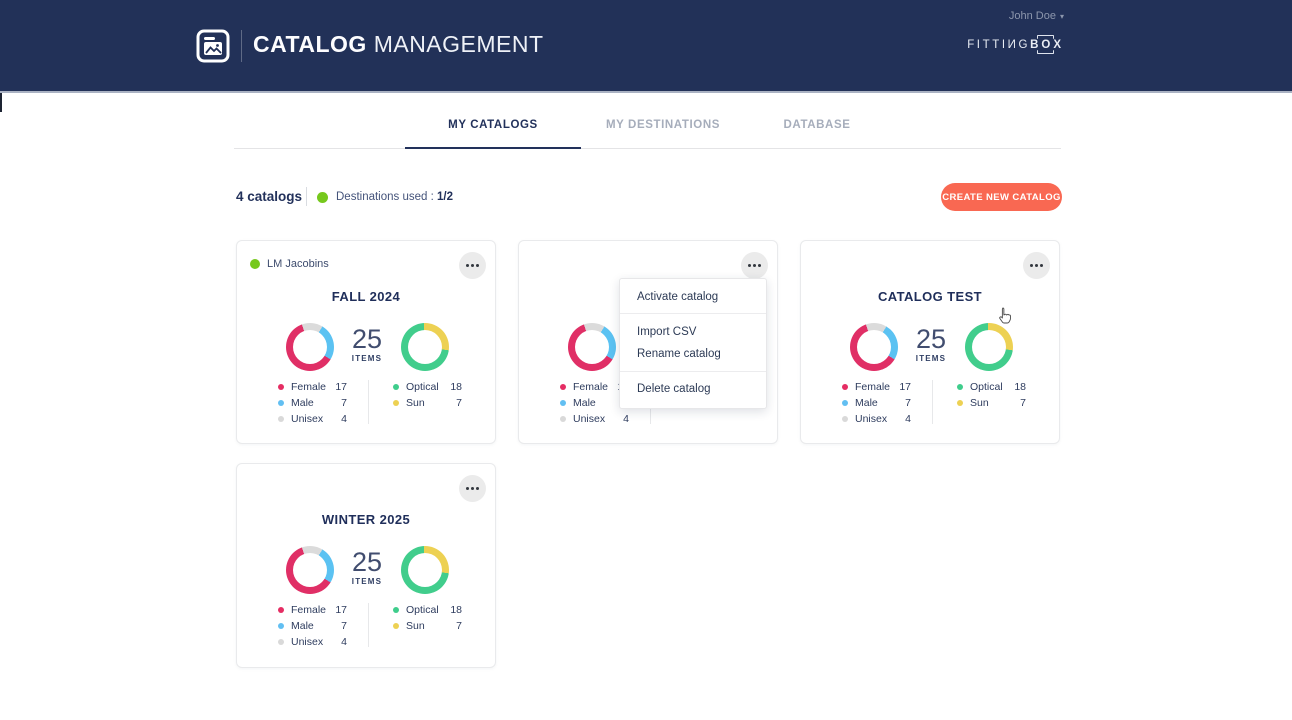  What do you see at coordinates (493, 125) in the screenshot?
I see `tab-my-catalogs: MY CATALOGS` at bounding box center [493, 125].